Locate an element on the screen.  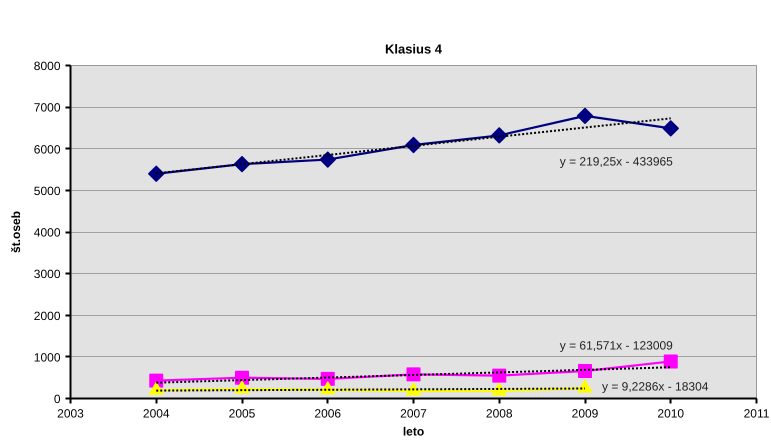
x-tick-label: 2009 is located at coordinates (585, 413).